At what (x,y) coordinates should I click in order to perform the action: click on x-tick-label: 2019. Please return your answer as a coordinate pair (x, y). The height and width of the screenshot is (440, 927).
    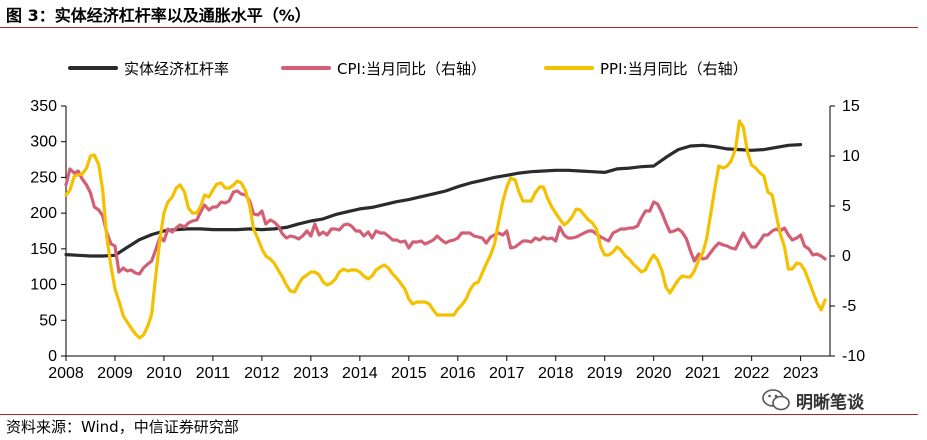
    Looking at the image, I should click on (605, 373).